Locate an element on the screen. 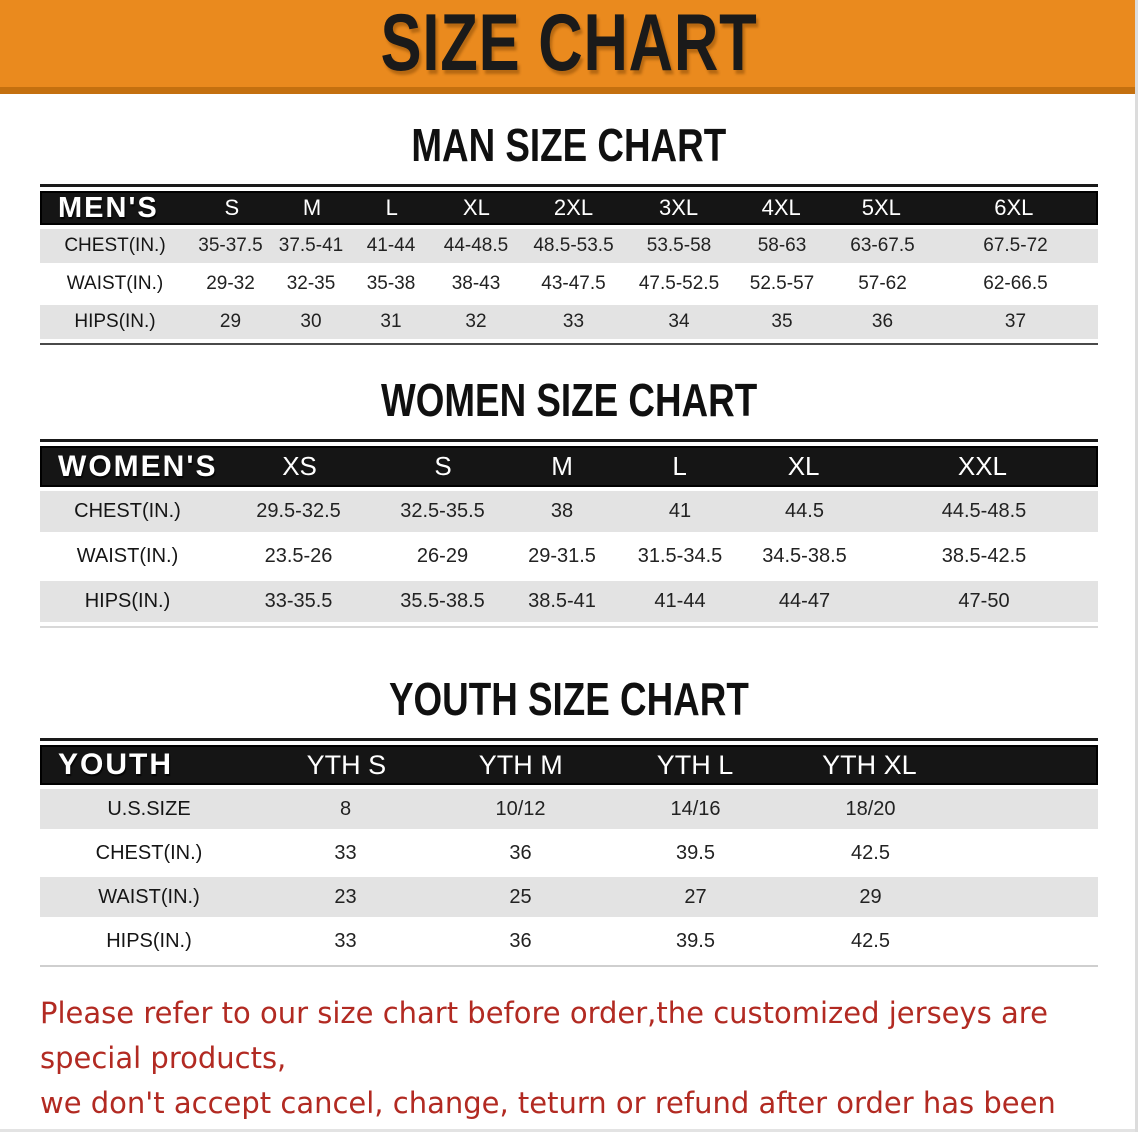 The image size is (1138, 1132). youth-size-header: YTH M is located at coordinates (520, 764).